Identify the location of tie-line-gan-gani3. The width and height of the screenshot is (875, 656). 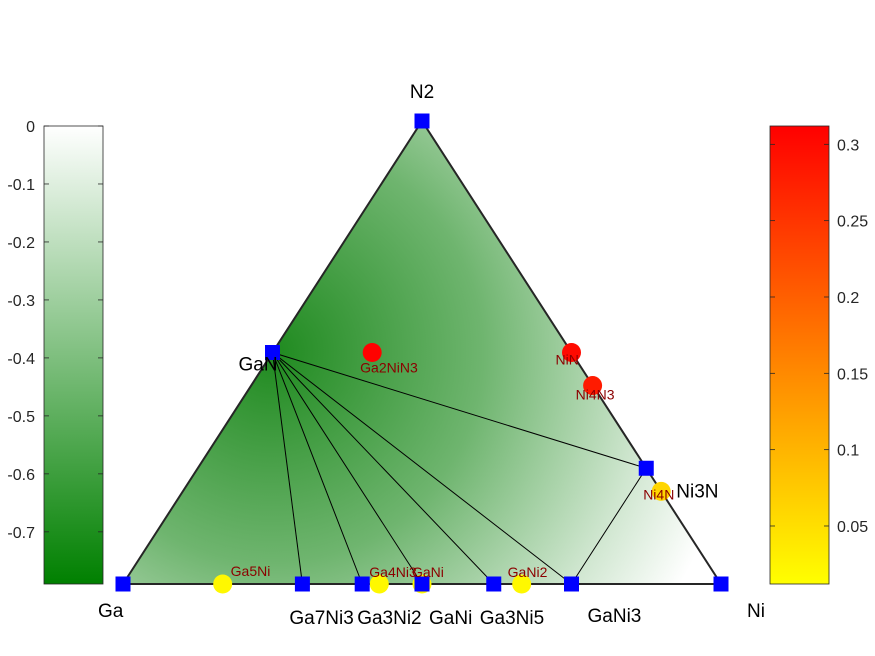
(422, 468).